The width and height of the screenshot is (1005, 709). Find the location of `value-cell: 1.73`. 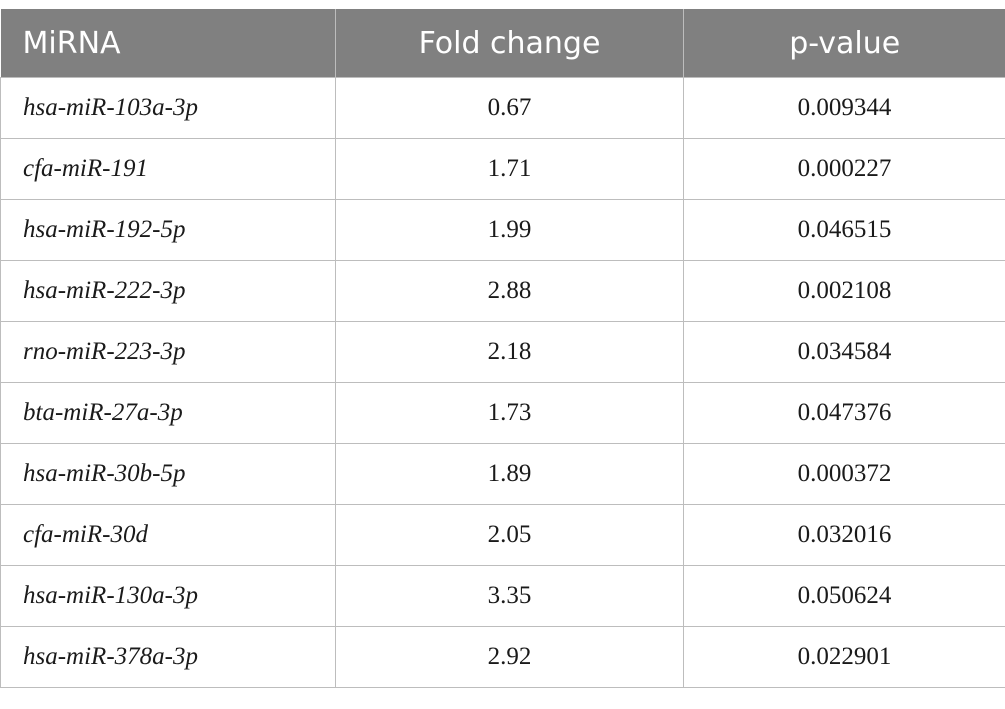

value-cell: 1.73 is located at coordinates (509, 413).